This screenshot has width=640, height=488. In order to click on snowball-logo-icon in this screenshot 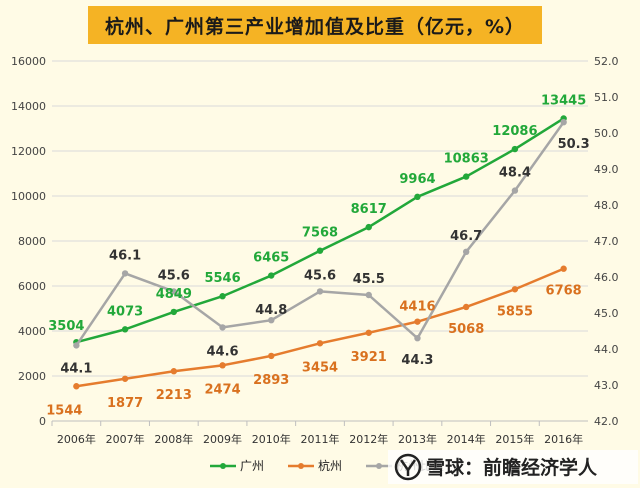, I will do `click(408, 467)`.